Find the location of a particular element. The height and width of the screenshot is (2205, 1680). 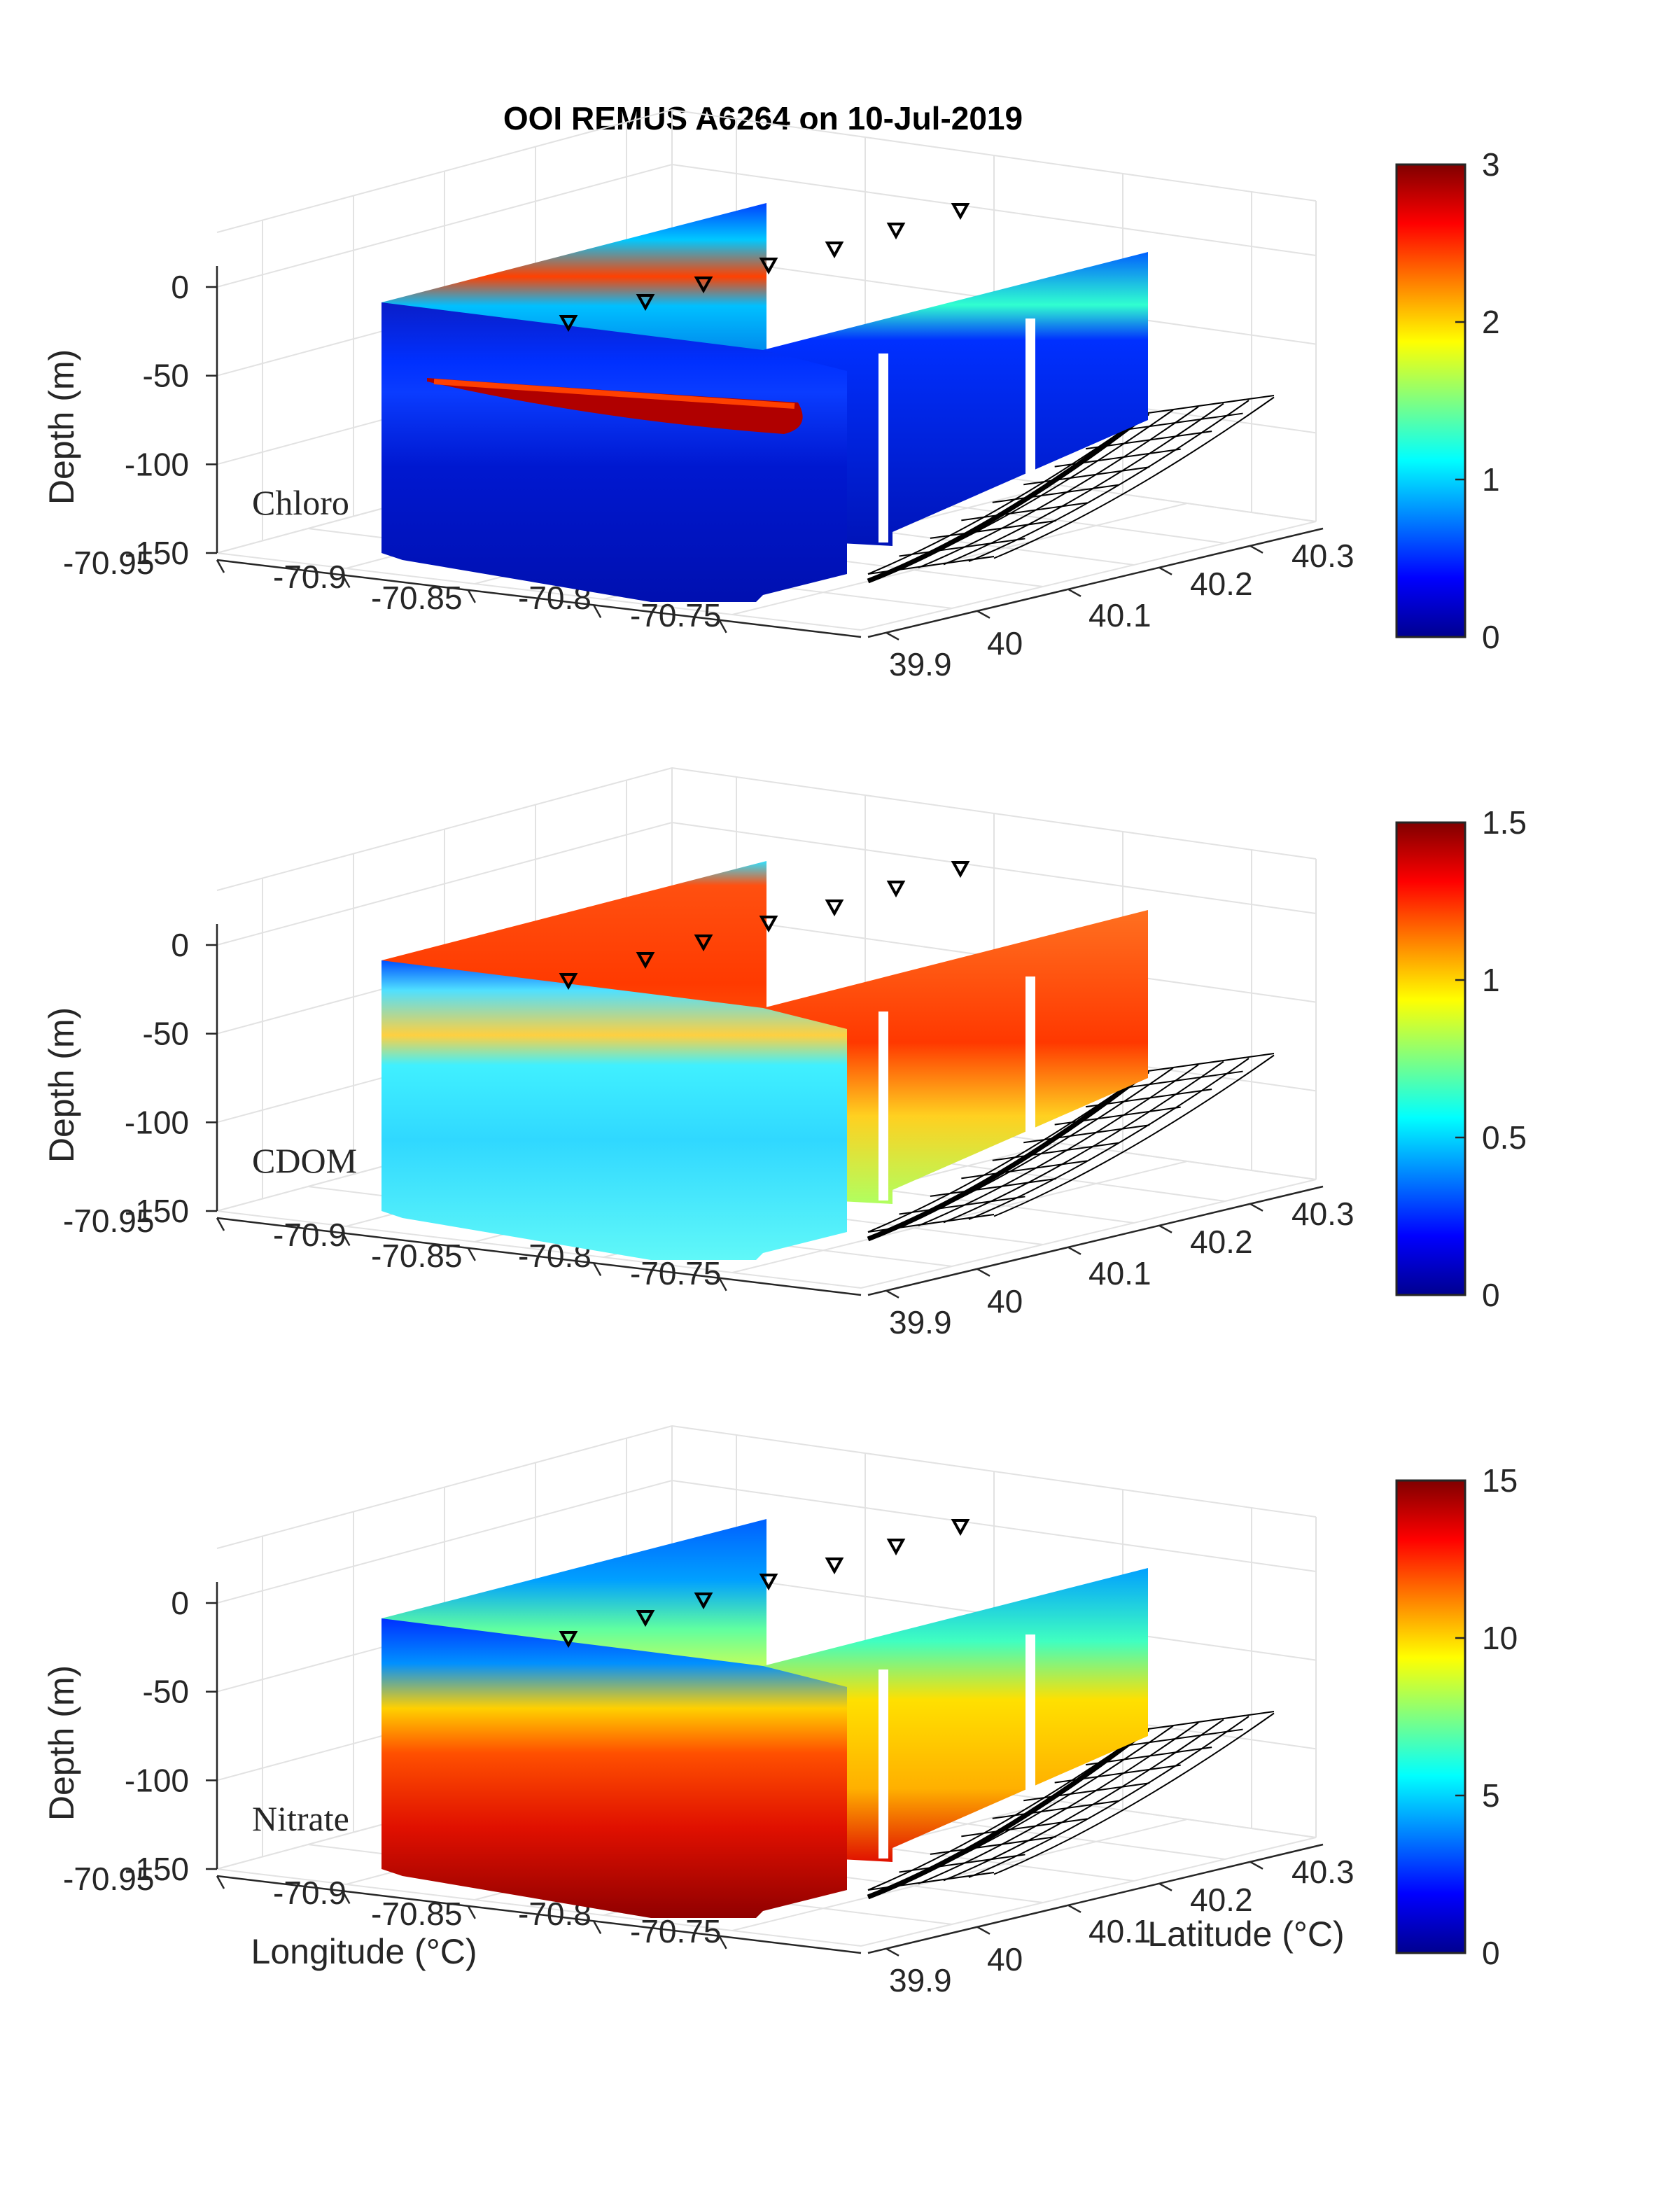

colorbar-tick-label: 2 is located at coordinates (1491, 322).